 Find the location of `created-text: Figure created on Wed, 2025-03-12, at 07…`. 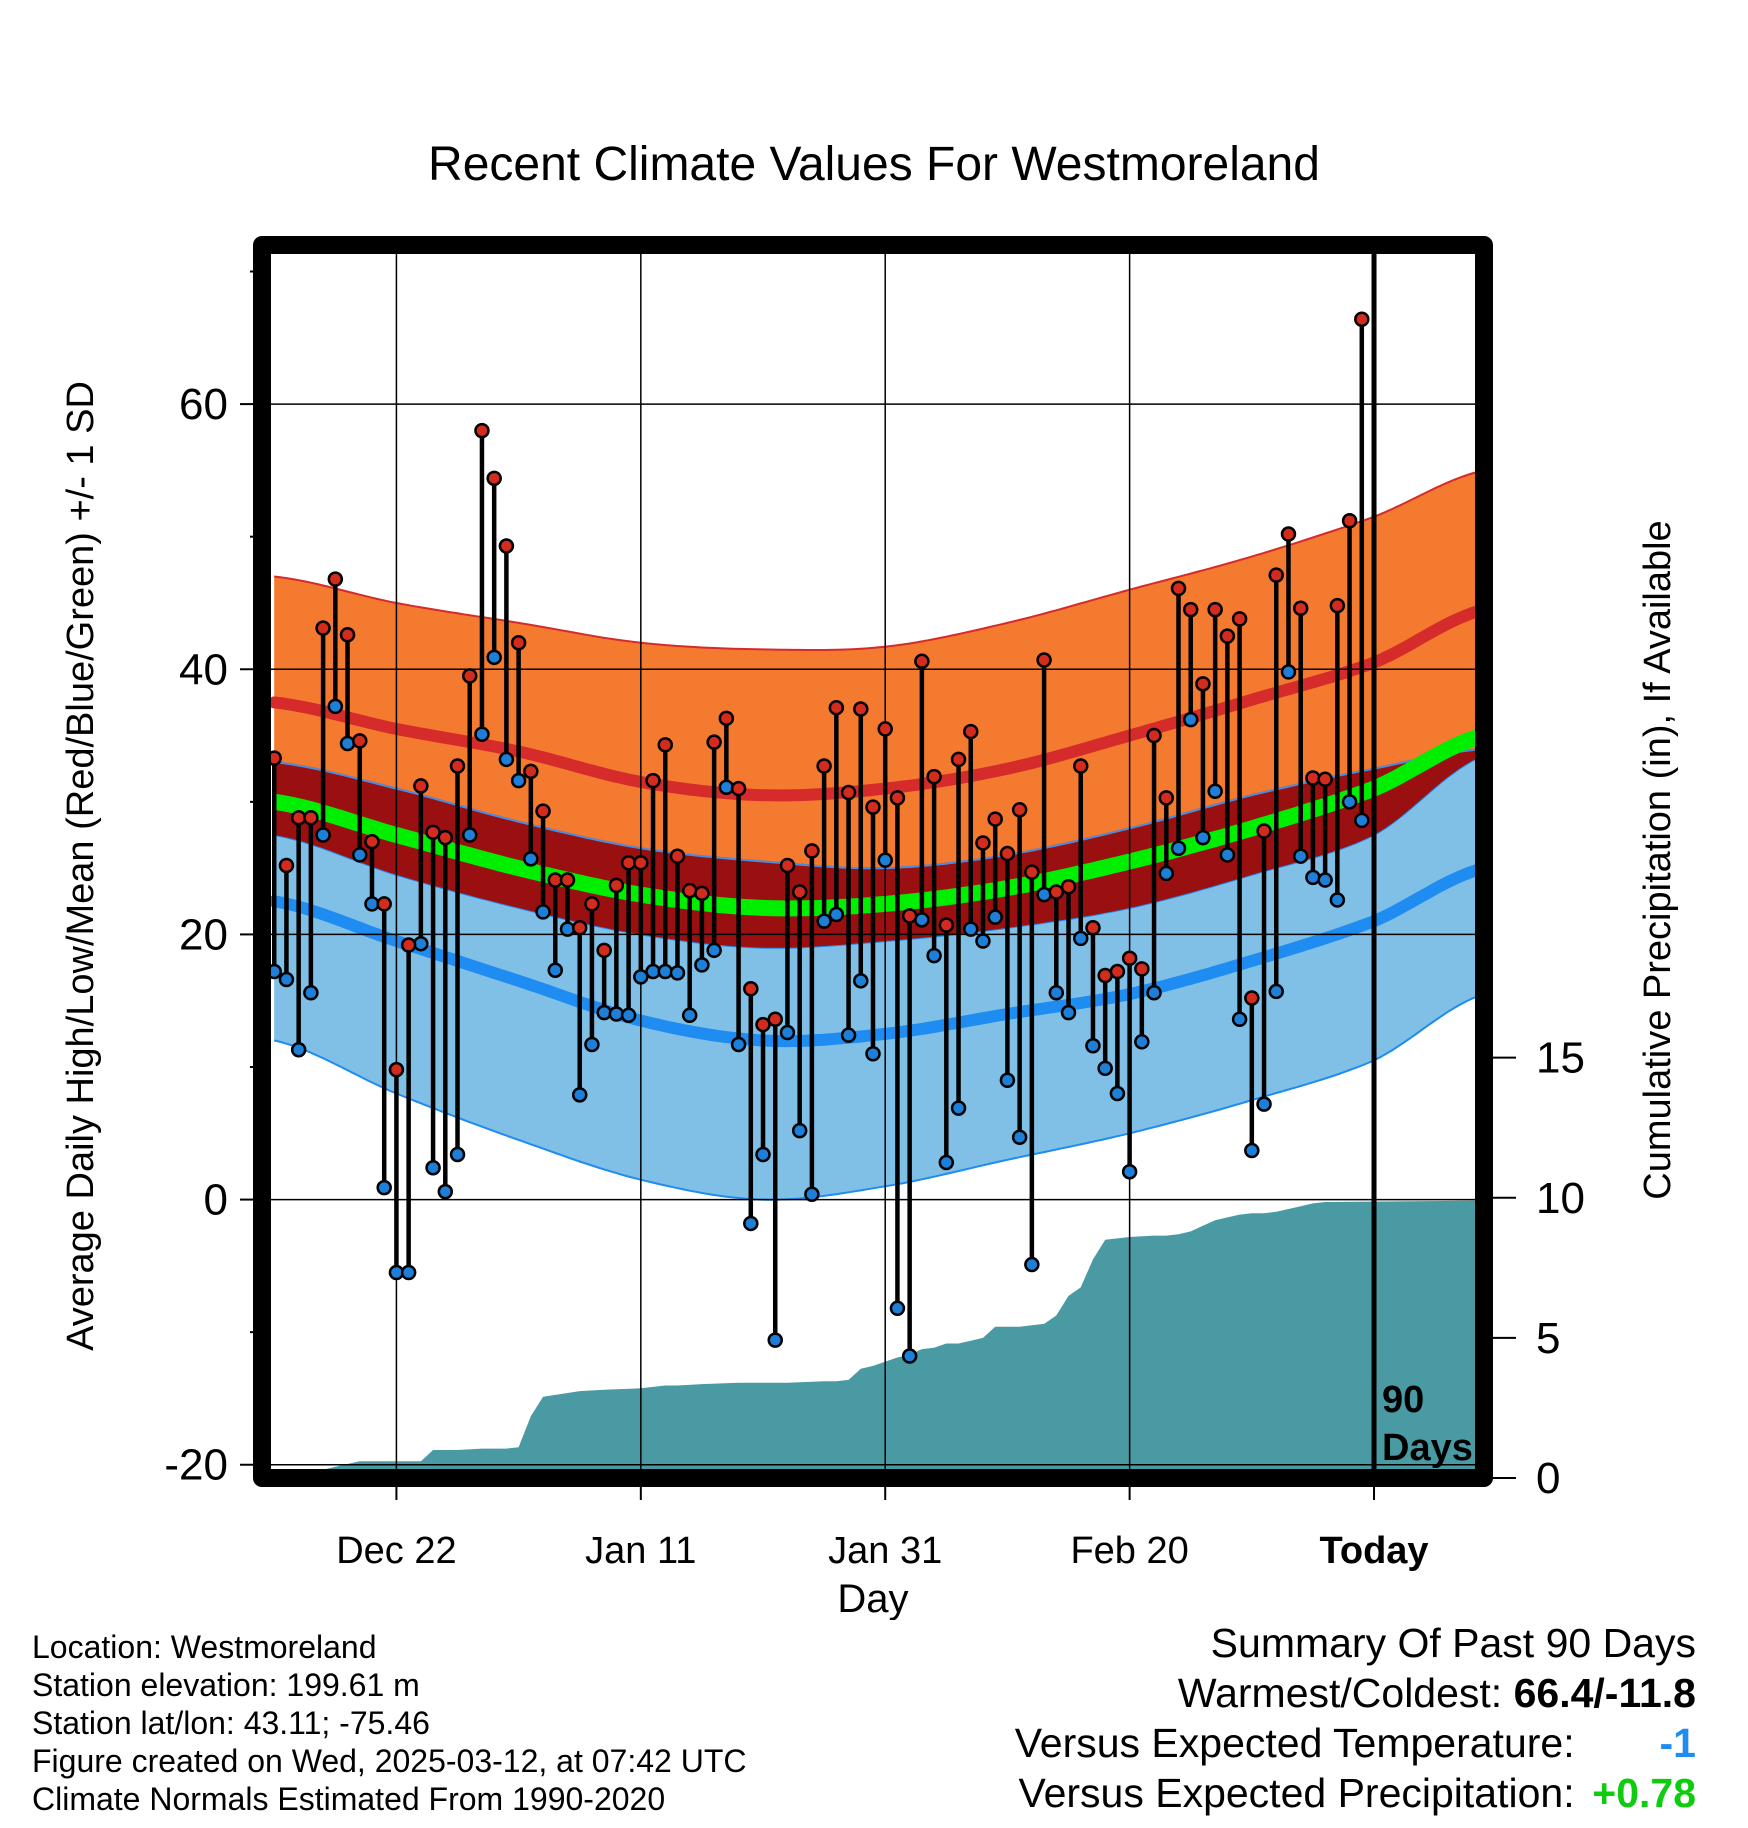

created-text: Figure created on Wed, 2025-03-12, at 07… is located at coordinates (389, 1761).